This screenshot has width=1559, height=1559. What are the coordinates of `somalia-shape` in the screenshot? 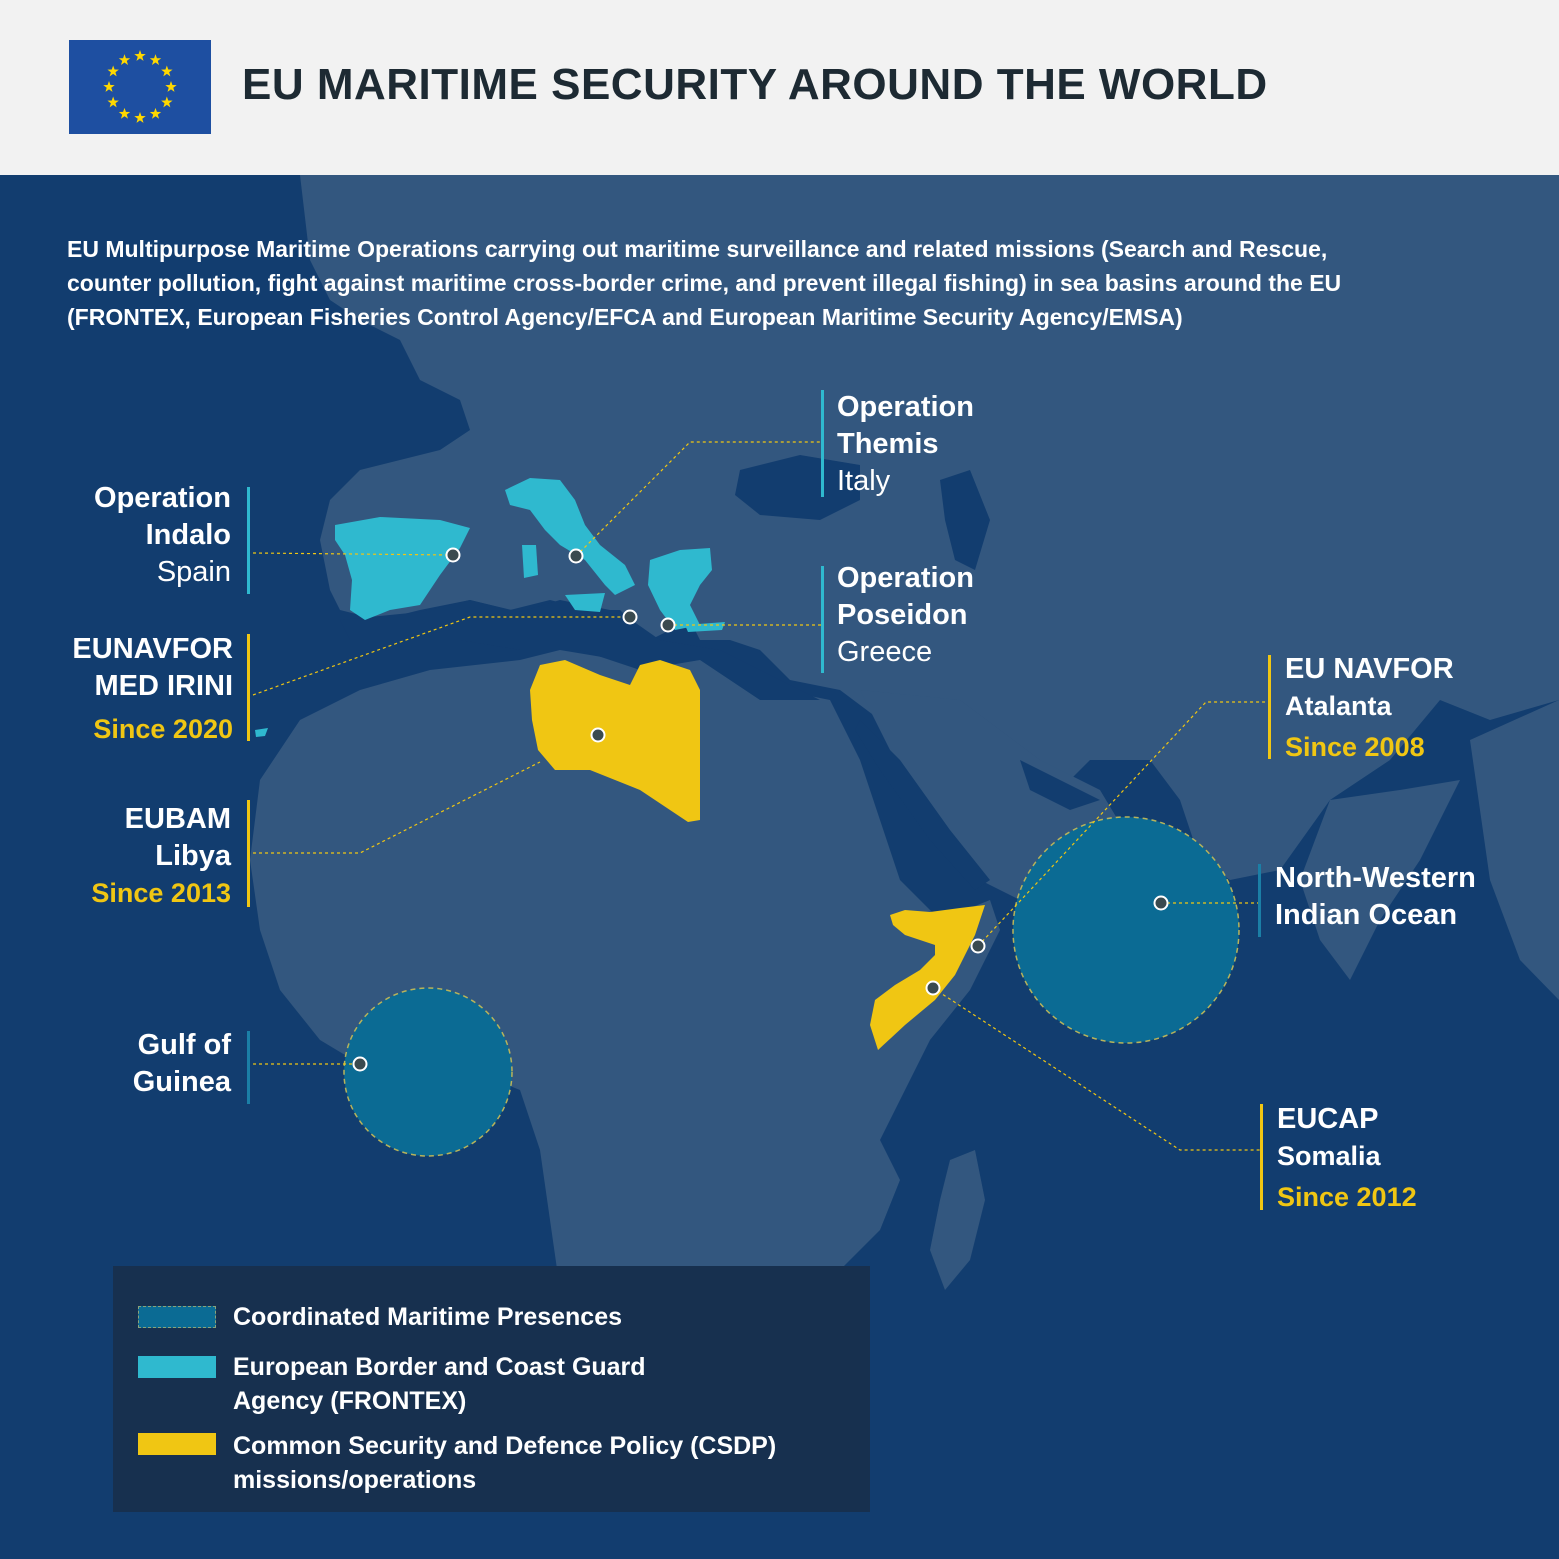 It's located at (927, 977).